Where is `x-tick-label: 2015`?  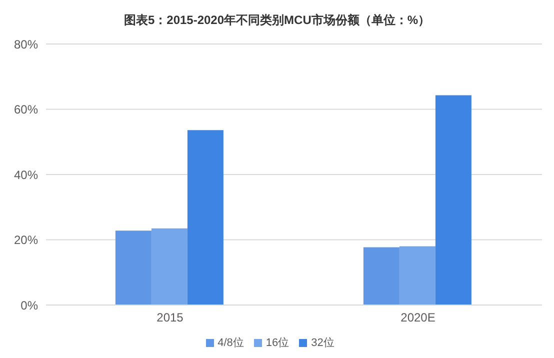
x-tick-label: 2015 is located at coordinates (170, 317).